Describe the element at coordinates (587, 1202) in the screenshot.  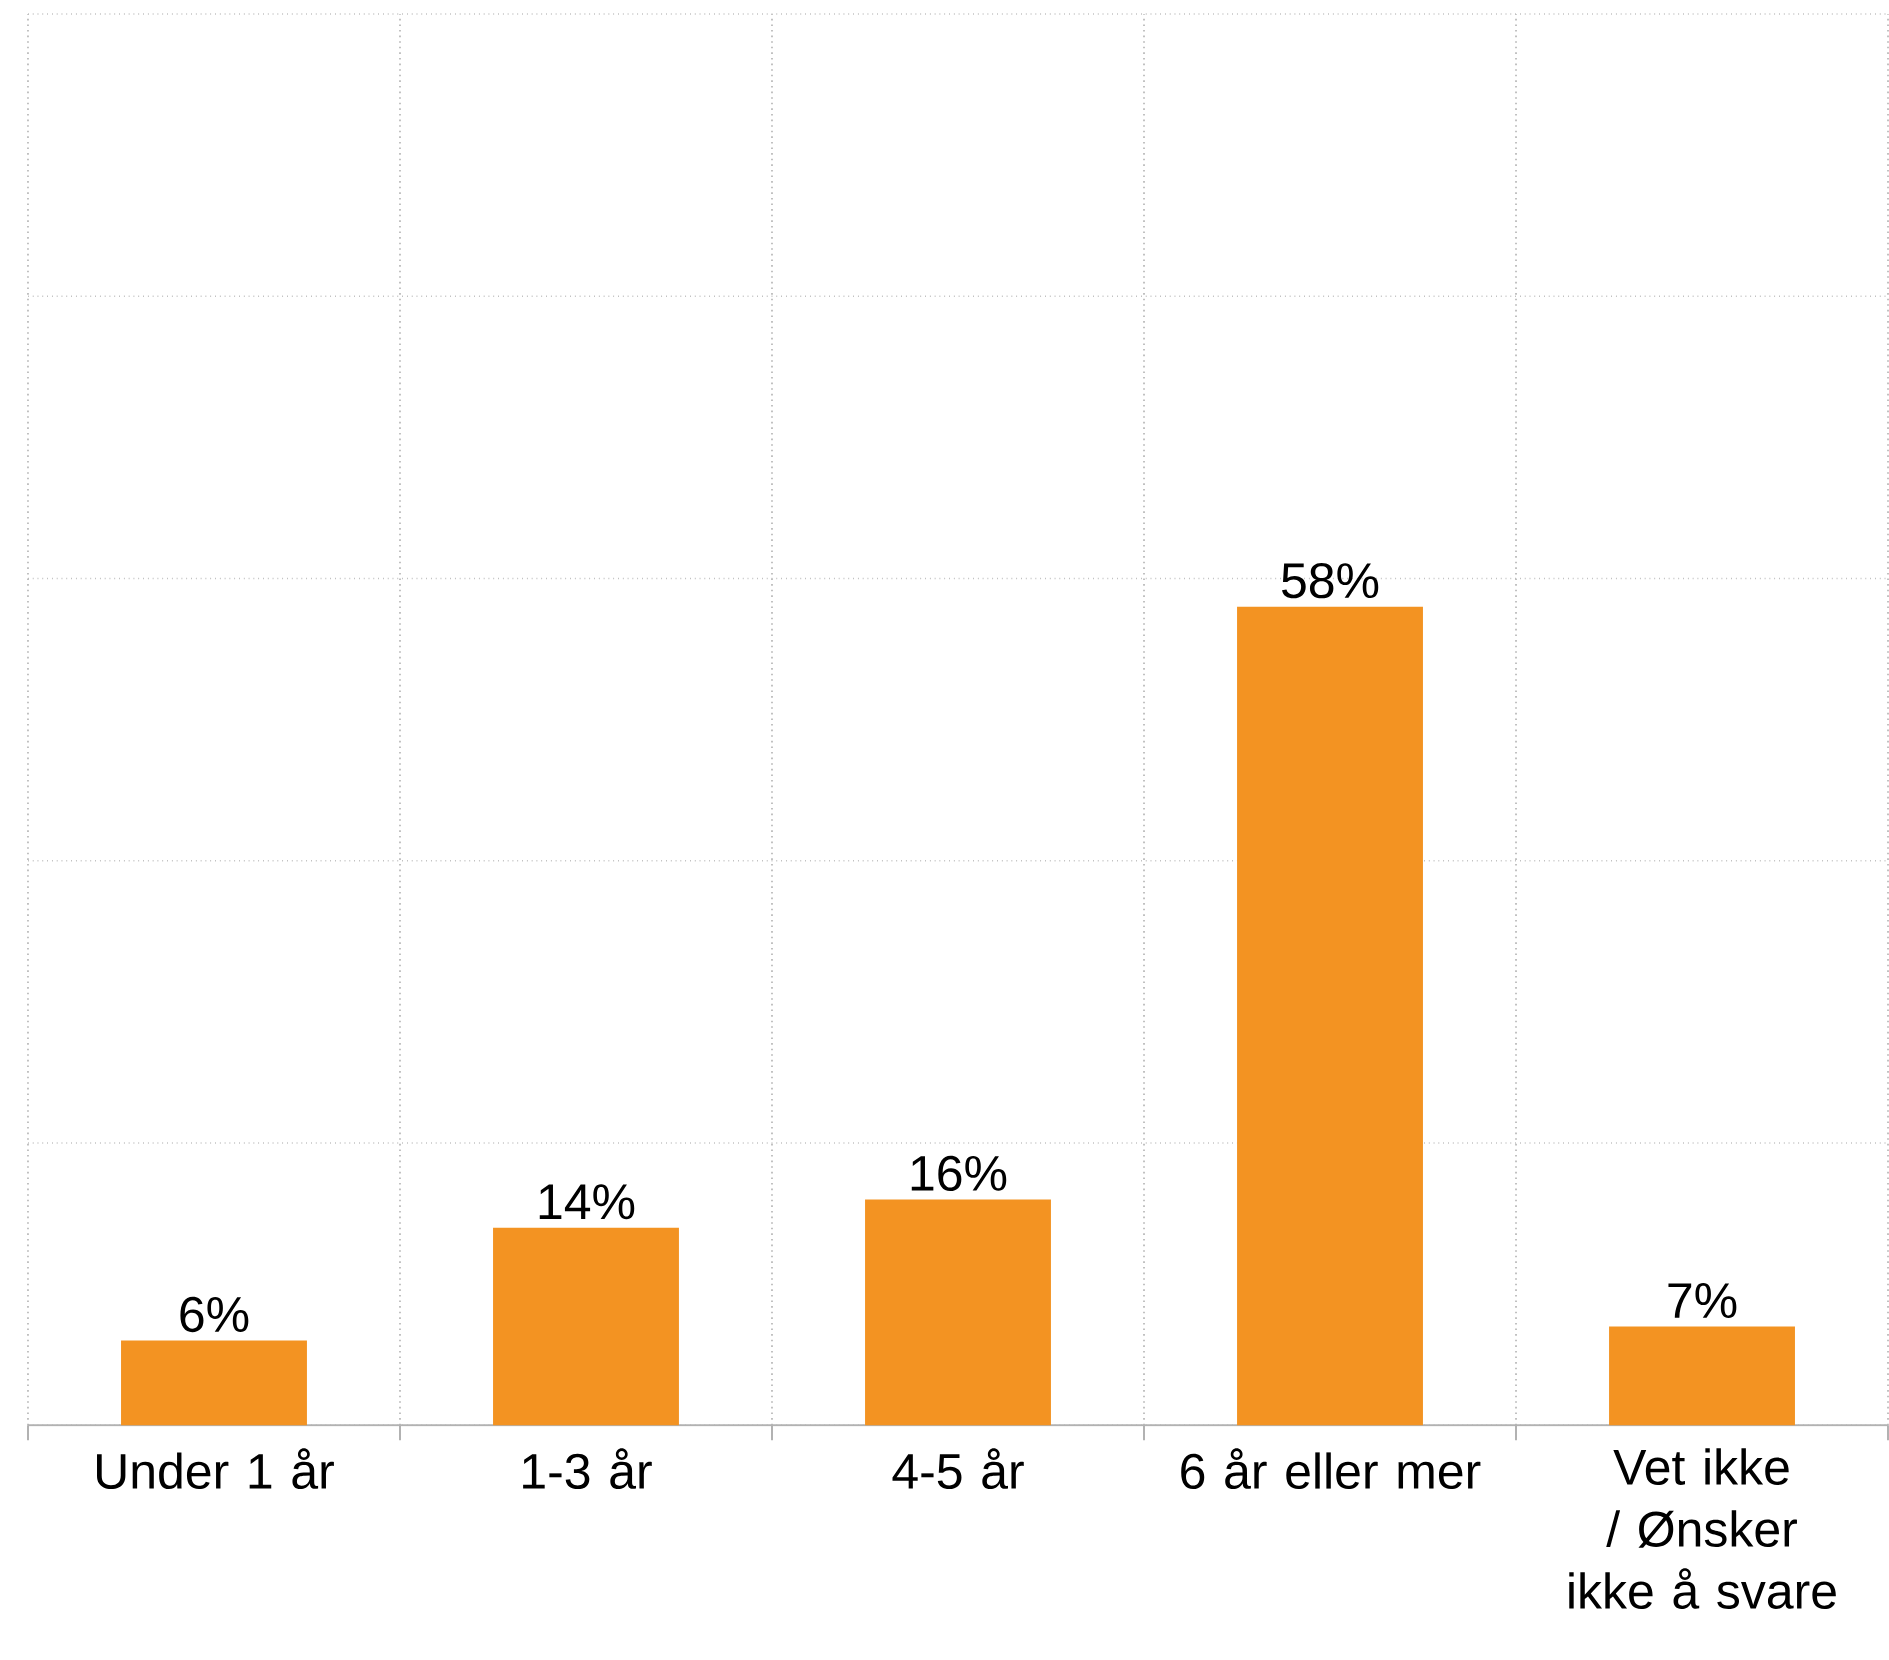
I see `data-label: 14%` at that location.